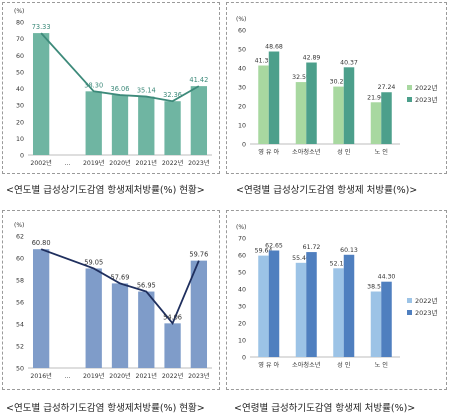  I want to click on y-tick-label: 58, so click(20, 281).